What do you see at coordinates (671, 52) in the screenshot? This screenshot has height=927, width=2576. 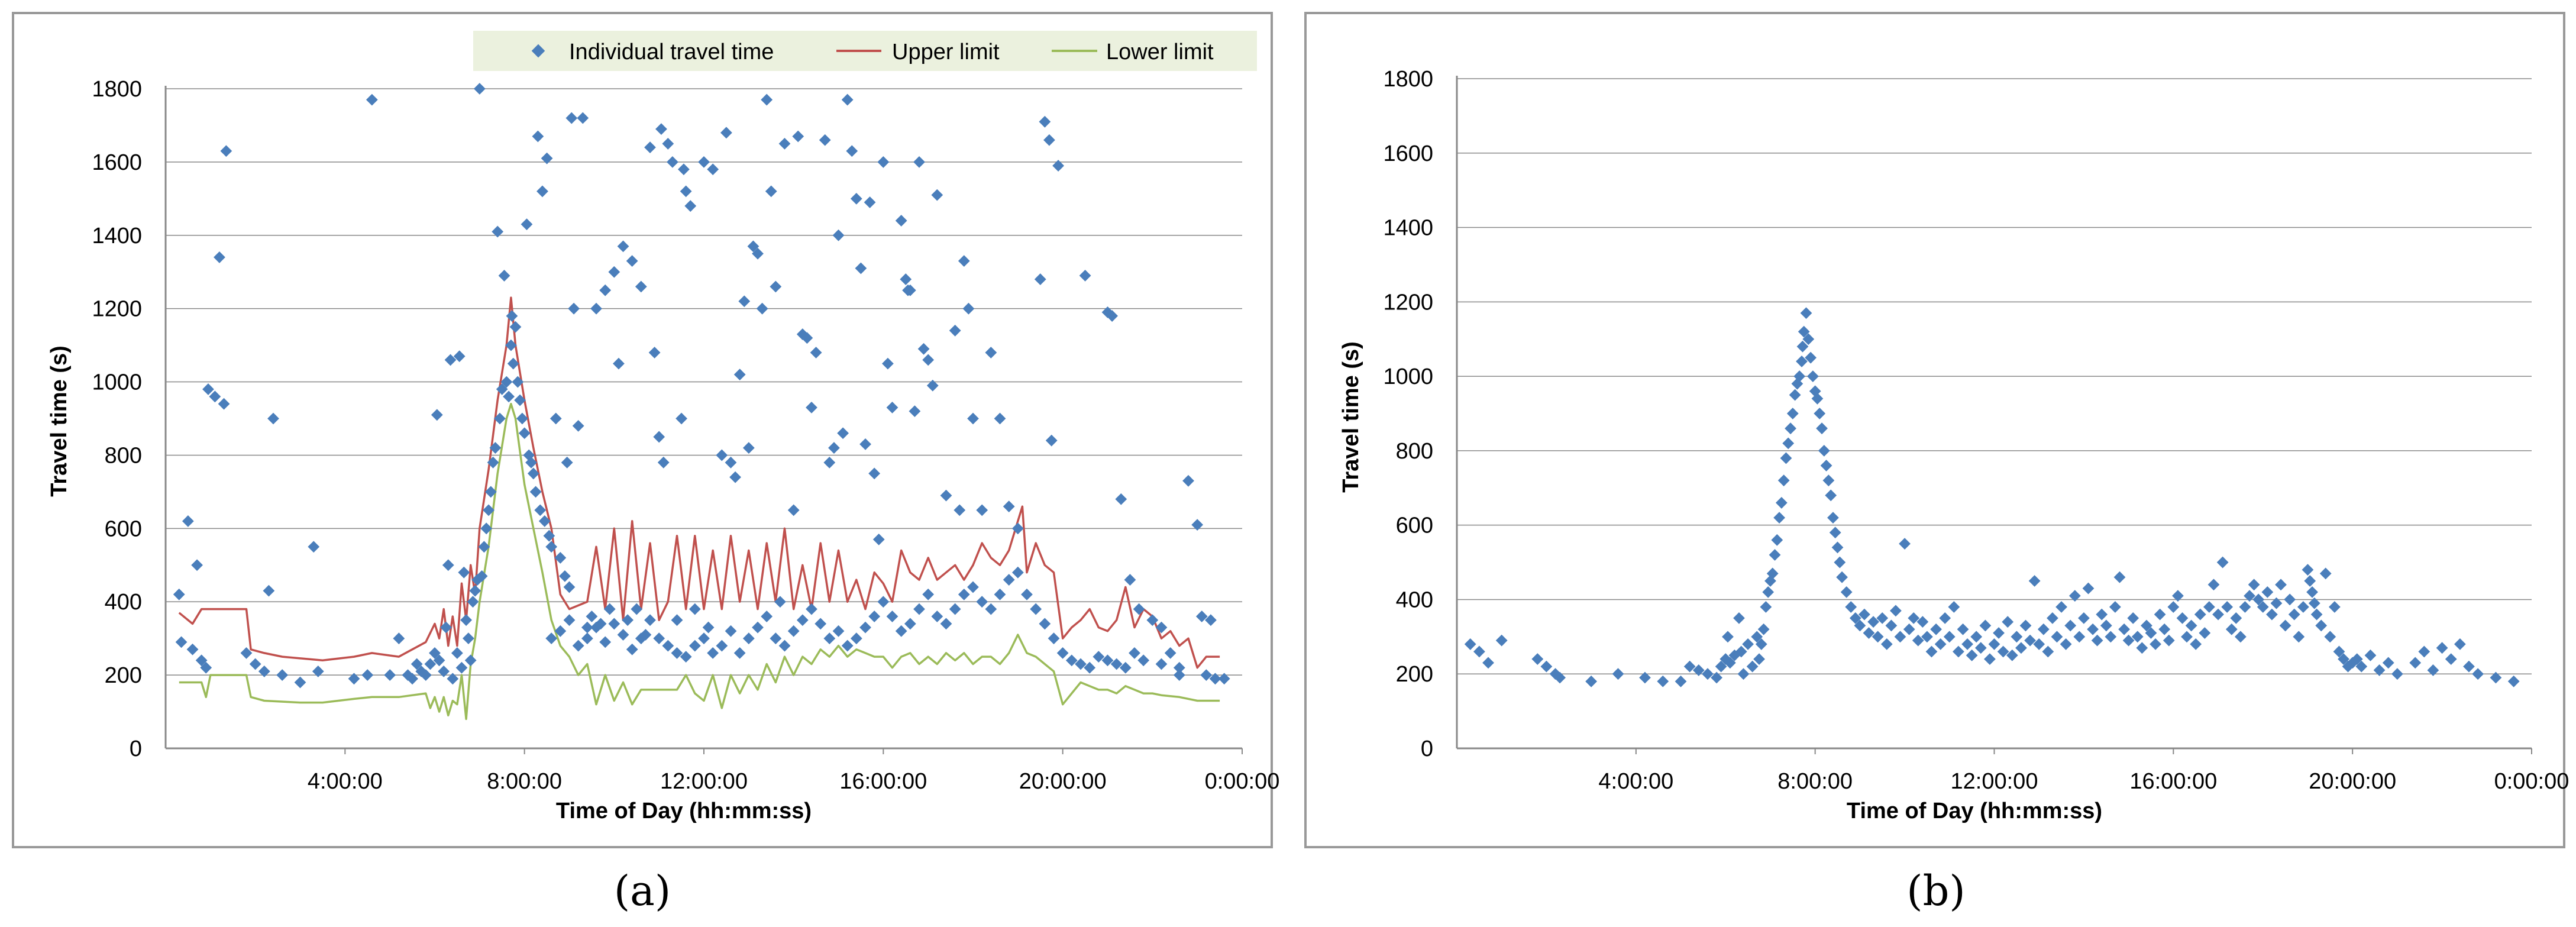 I see `legend-label-individual: Individual travel time` at bounding box center [671, 52].